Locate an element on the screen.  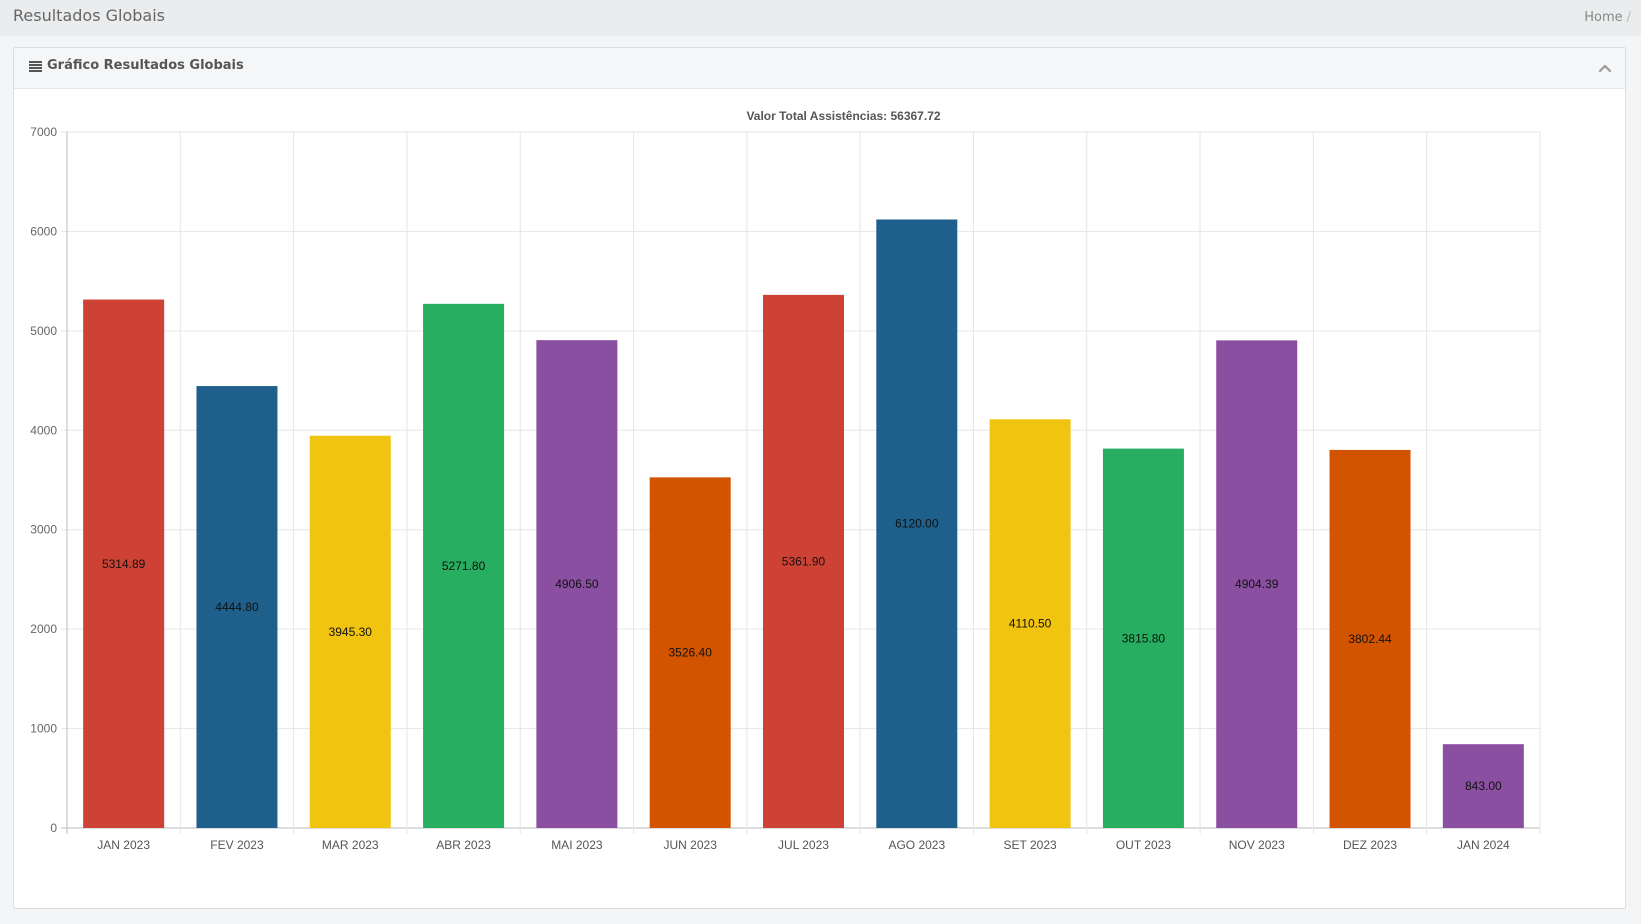
bar-data-label: 3802.44 is located at coordinates (1370, 639).